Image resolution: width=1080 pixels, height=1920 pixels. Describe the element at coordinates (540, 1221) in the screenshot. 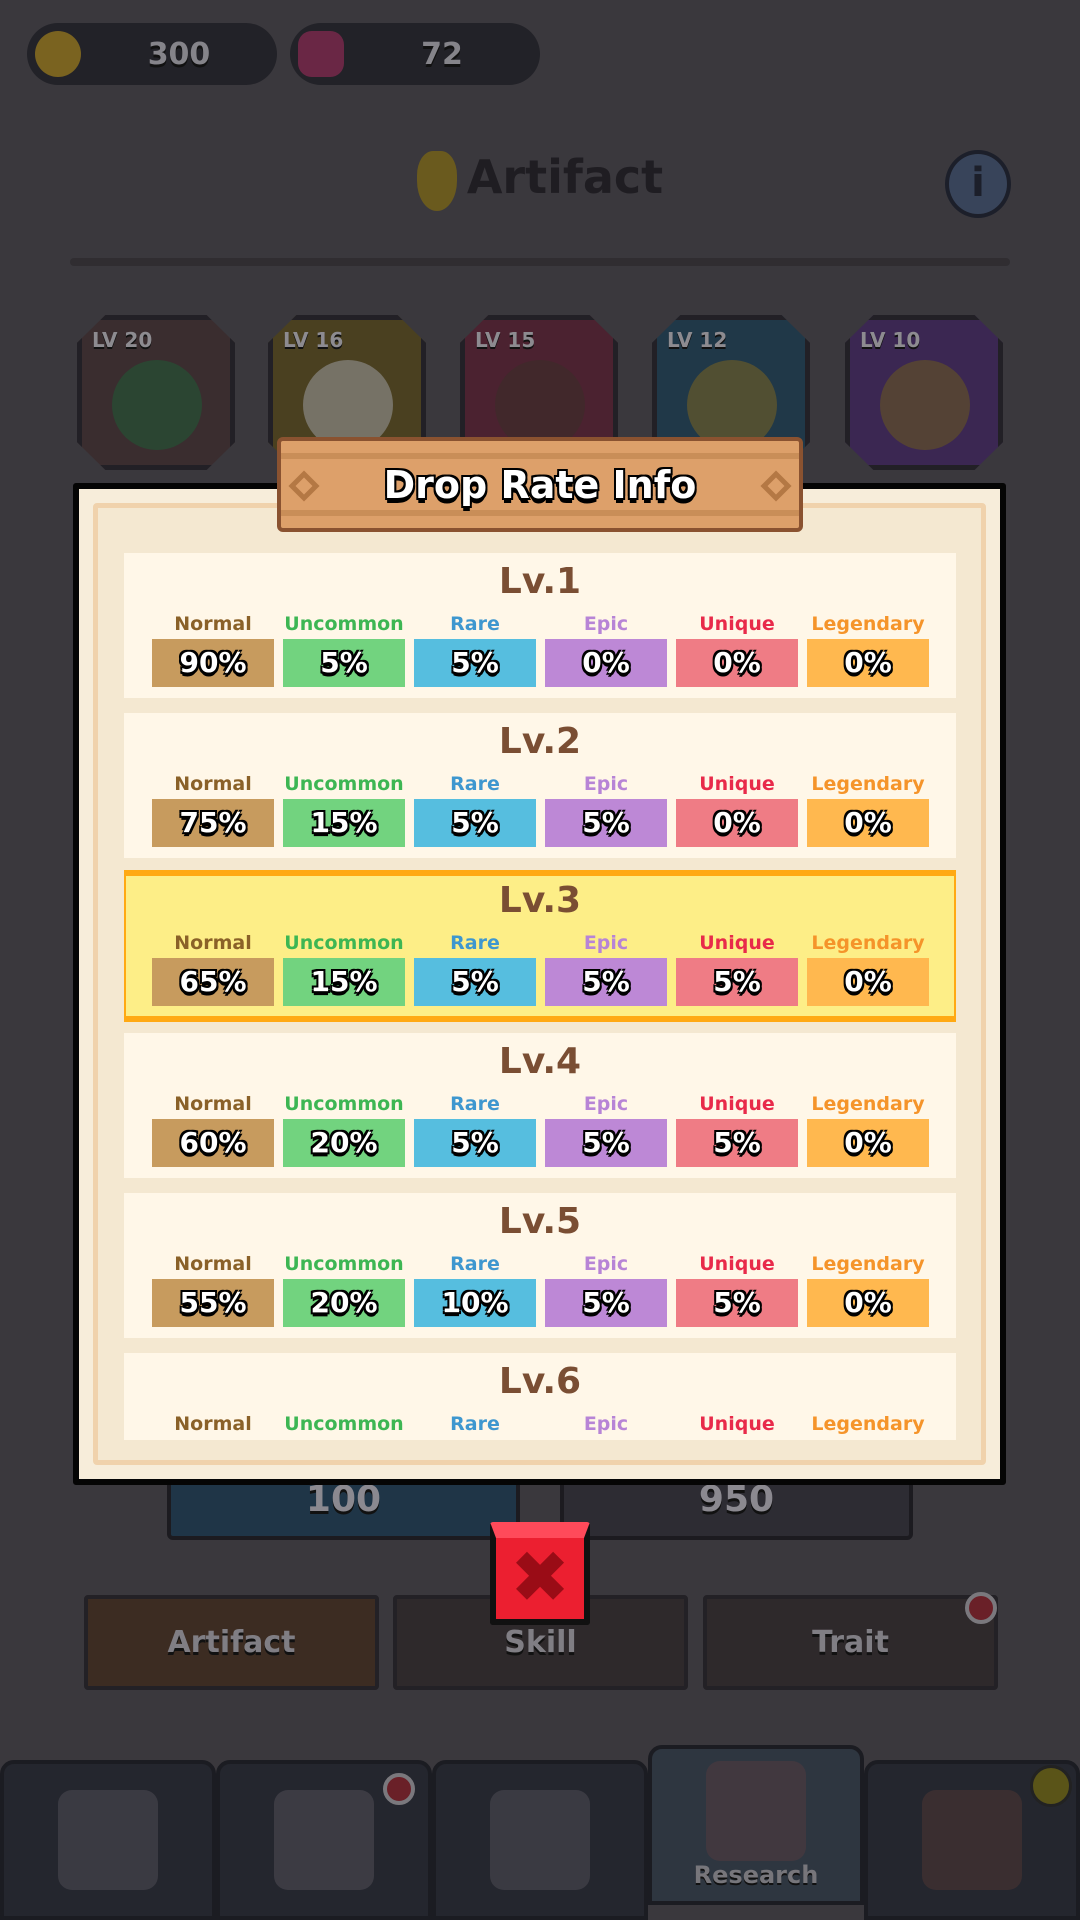

I see `level-label: Lv.5` at that location.